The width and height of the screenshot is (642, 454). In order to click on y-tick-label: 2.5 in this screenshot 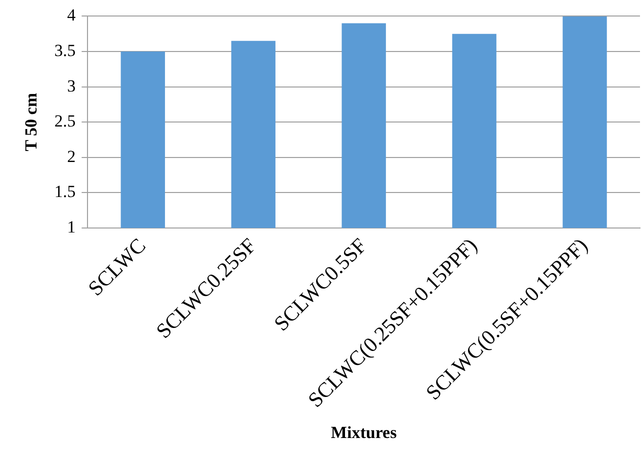, I will do `click(65, 121)`.